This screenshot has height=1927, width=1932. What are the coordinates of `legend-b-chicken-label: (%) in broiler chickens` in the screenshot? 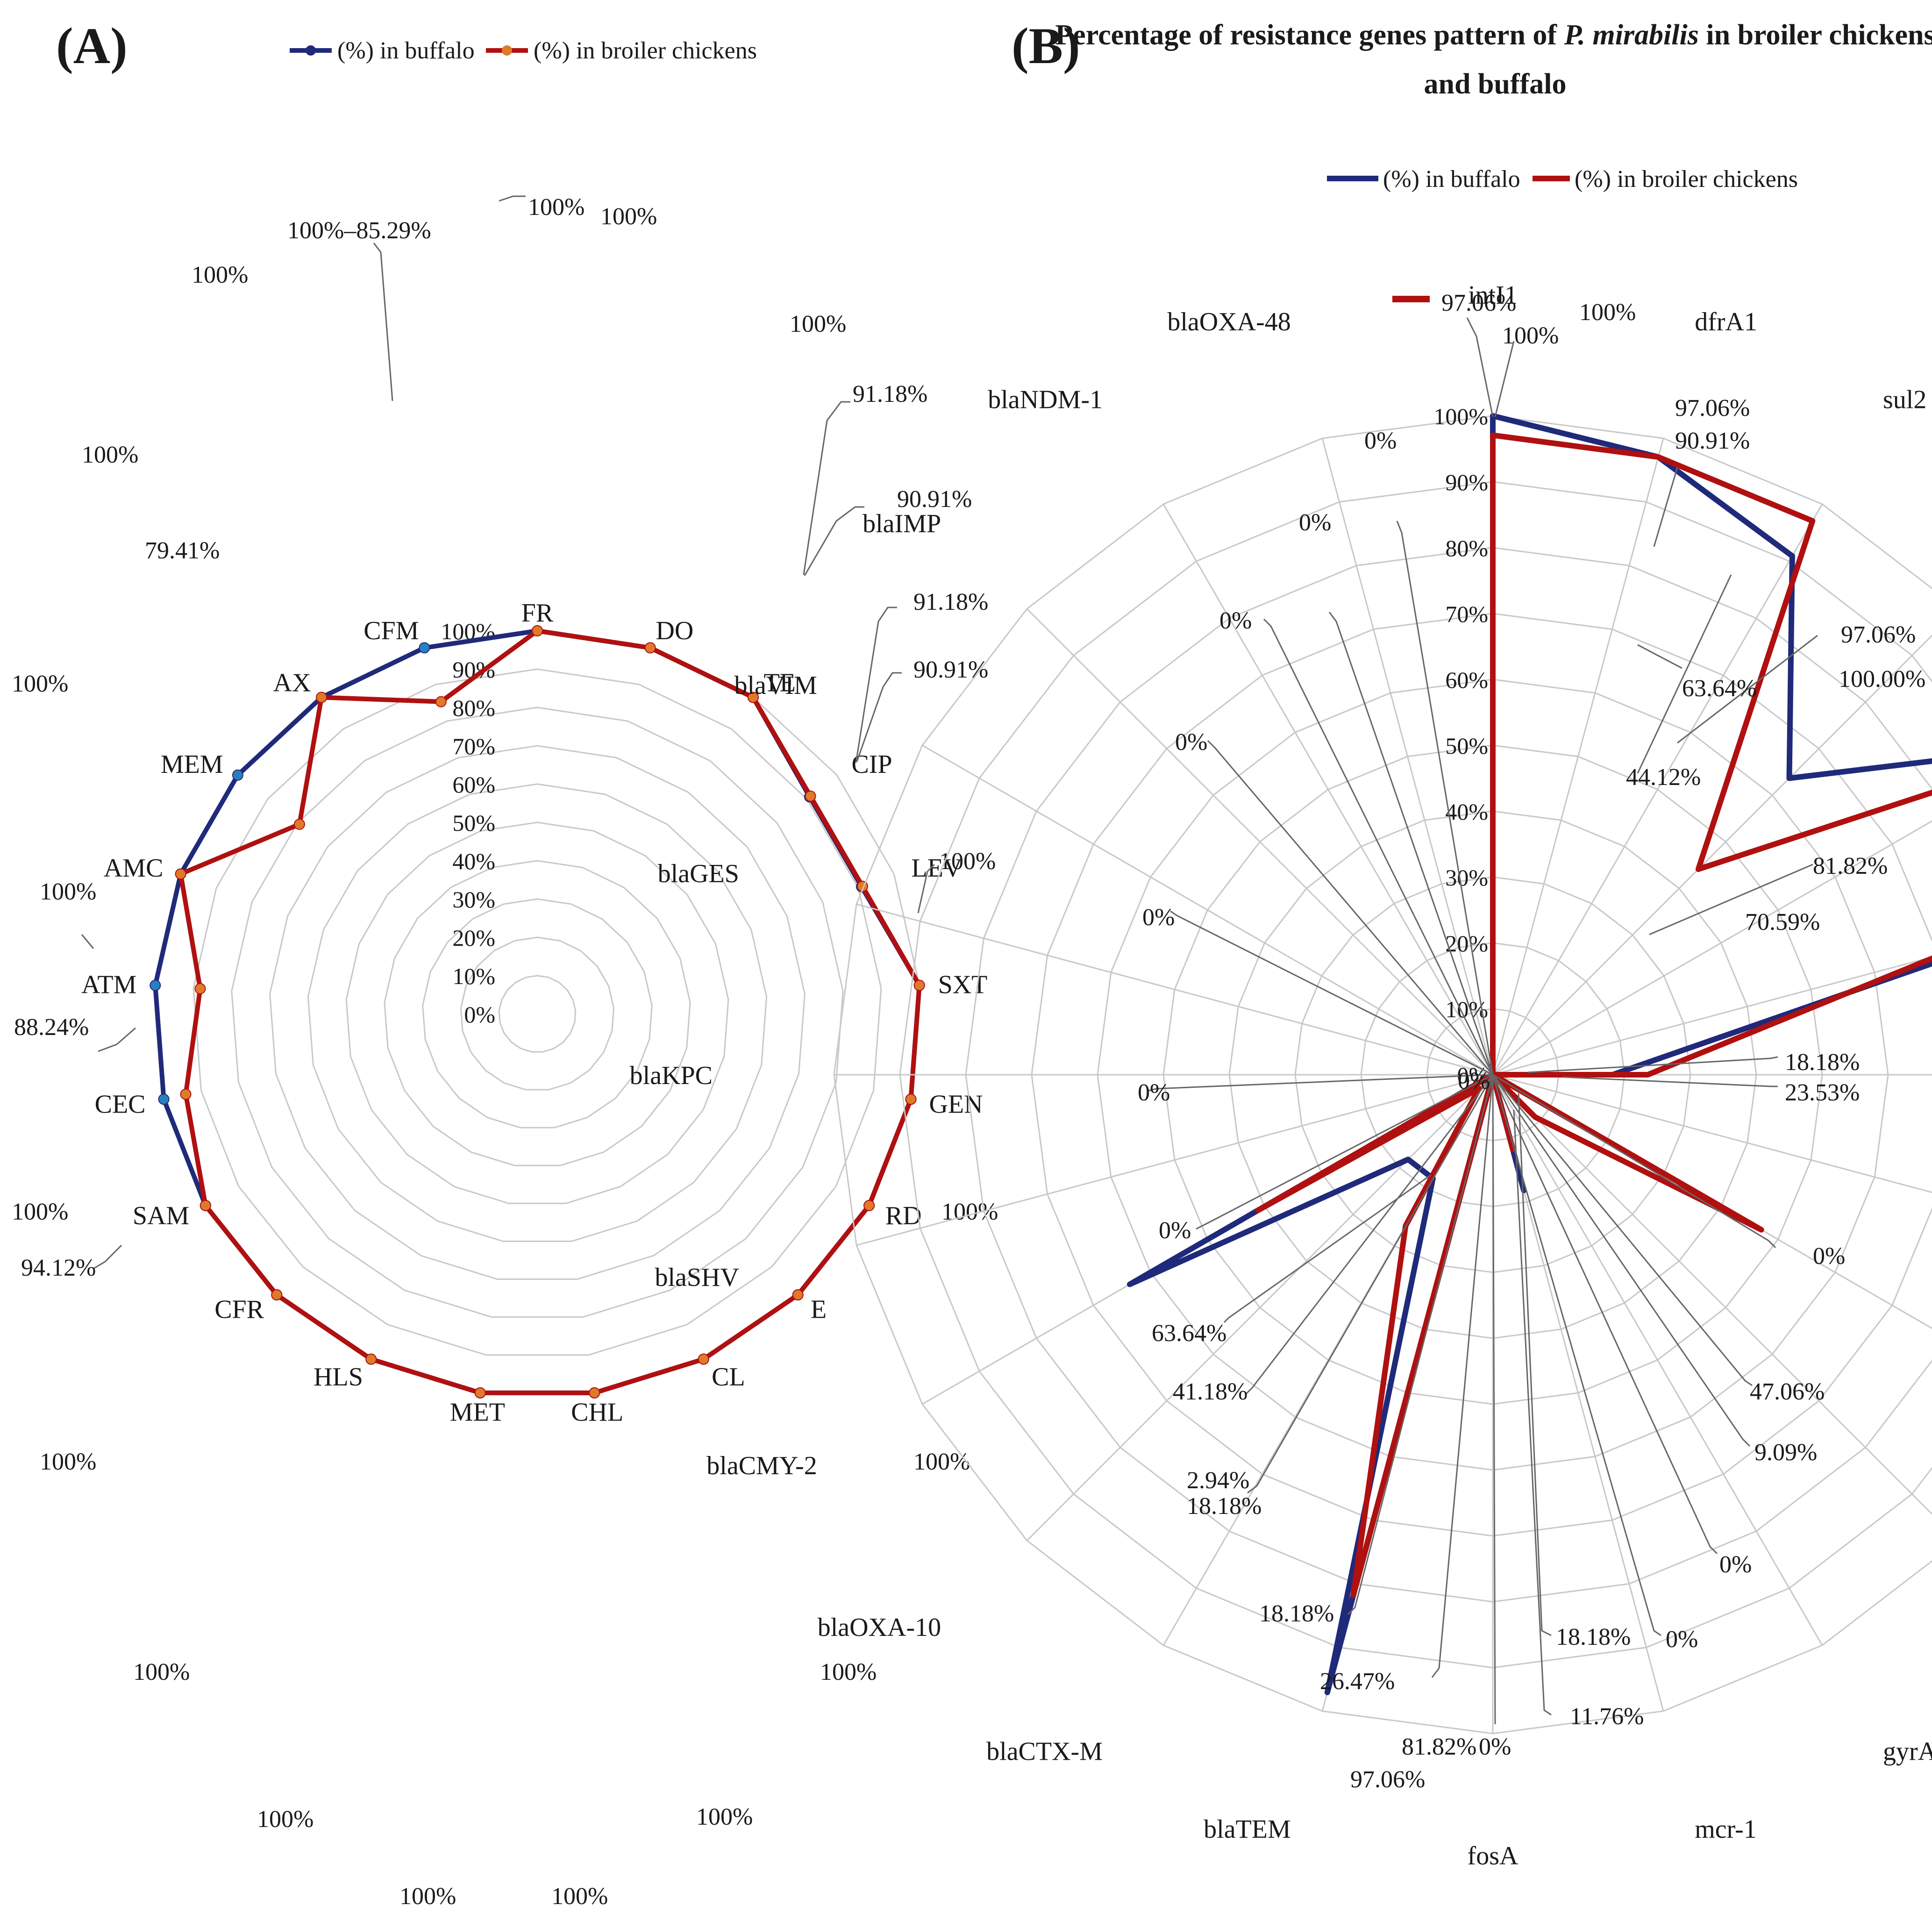 It's located at (1686, 179).